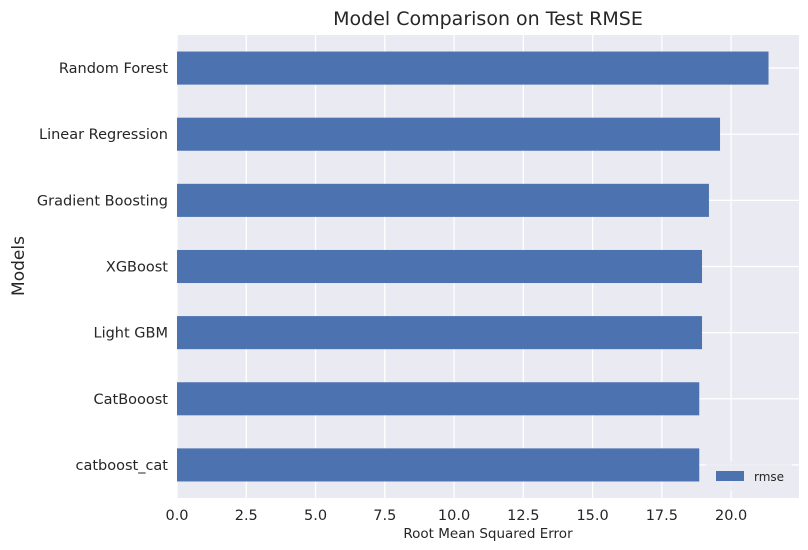 Image resolution: width=808 pixels, height=550 pixels. Describe the element at coordinates (113, 69) in the screenshot. I see `y-tick-label: Random Forest` at that location.